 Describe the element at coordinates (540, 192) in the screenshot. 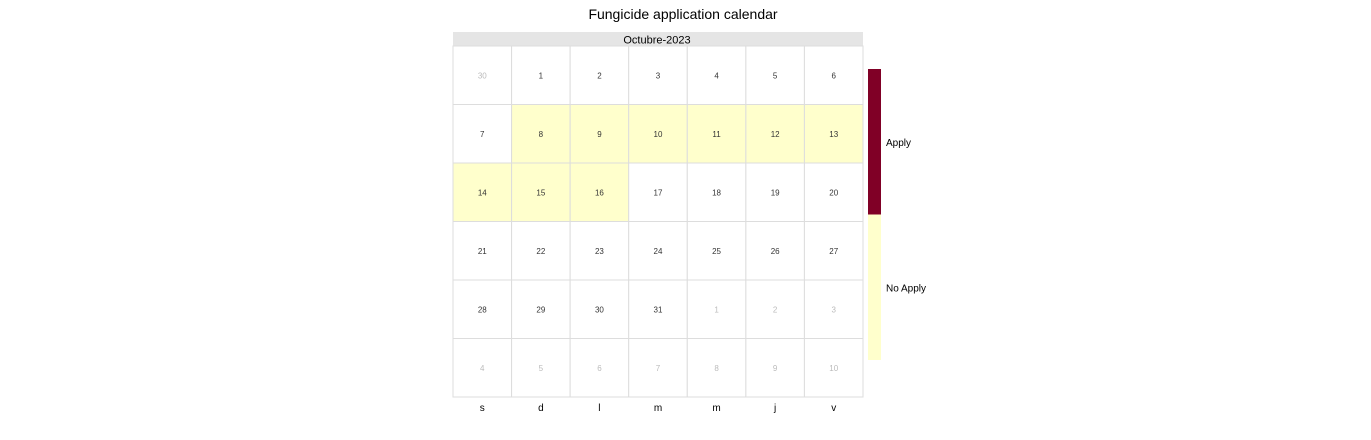

I see `day-number: 15` at that location.